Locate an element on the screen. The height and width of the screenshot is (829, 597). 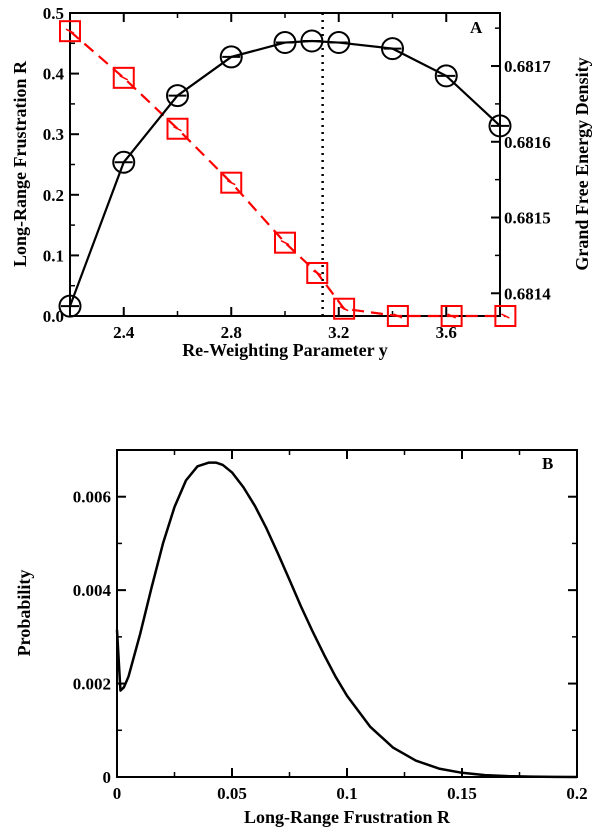
y2-tick-label-a: 0.6816 is located at coordinates (527, 142).